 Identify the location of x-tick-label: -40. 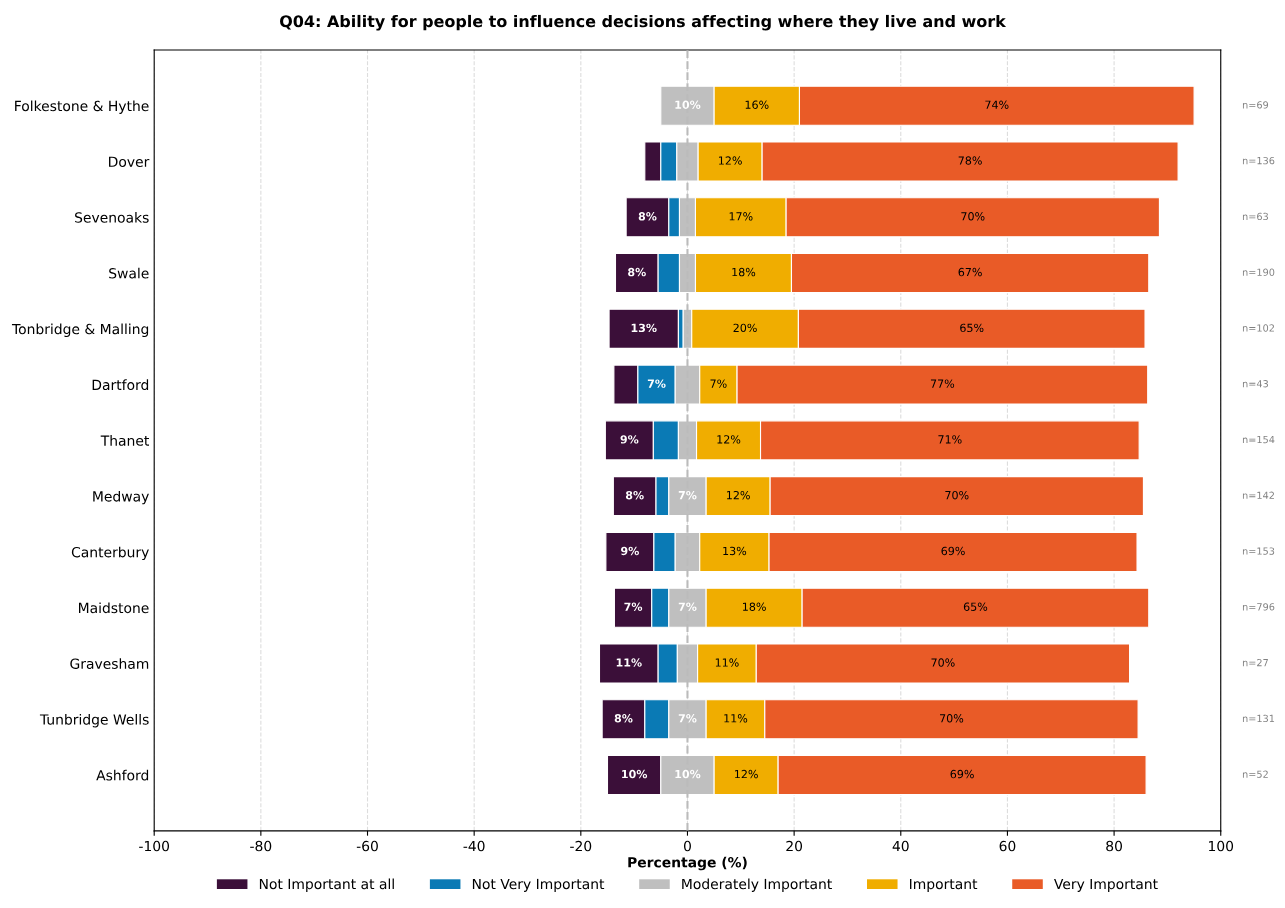
(474, 846).